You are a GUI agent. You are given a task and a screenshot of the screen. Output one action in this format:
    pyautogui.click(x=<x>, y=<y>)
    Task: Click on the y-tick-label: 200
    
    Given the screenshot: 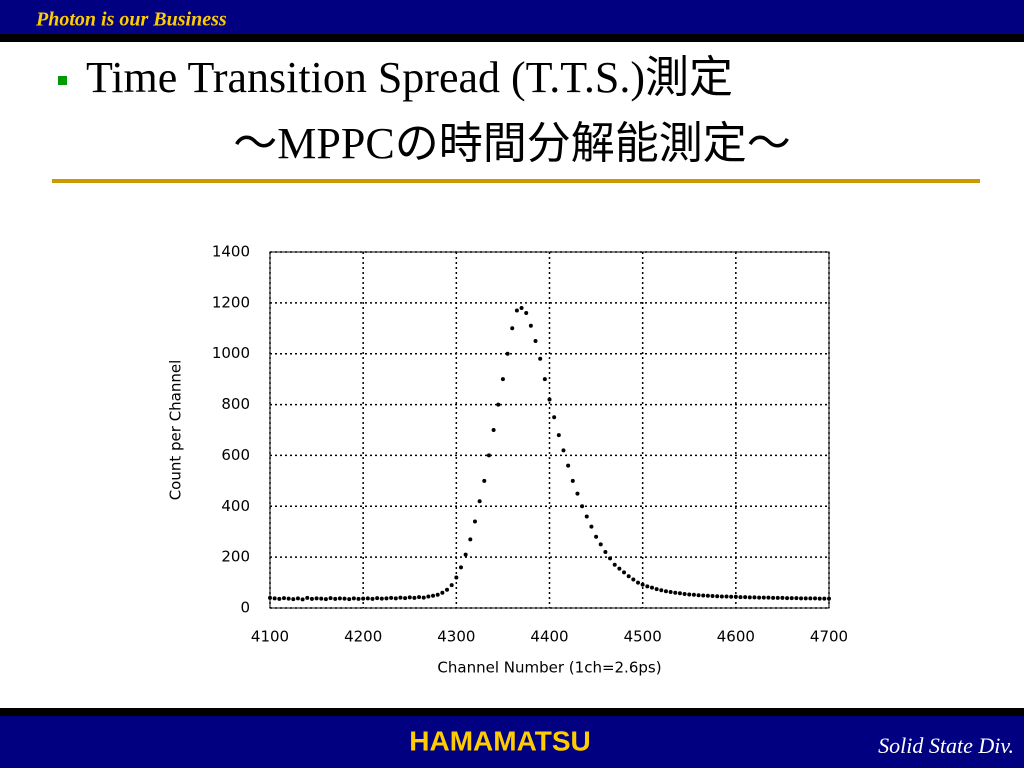 What is the action you would take?
    pyautogui.click(x=235, y=557)
    